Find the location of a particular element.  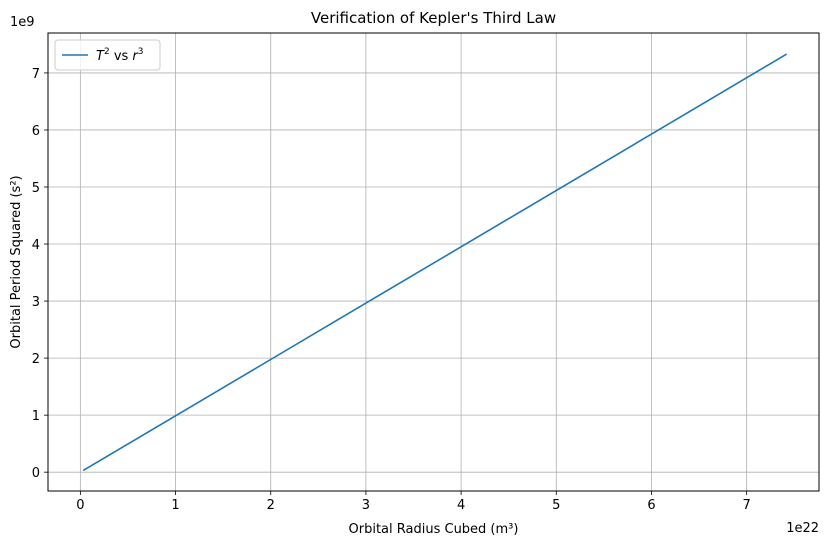

x-ticks: 0 1 2 3 4 5 6 7 is located at coordinates (413, 502).